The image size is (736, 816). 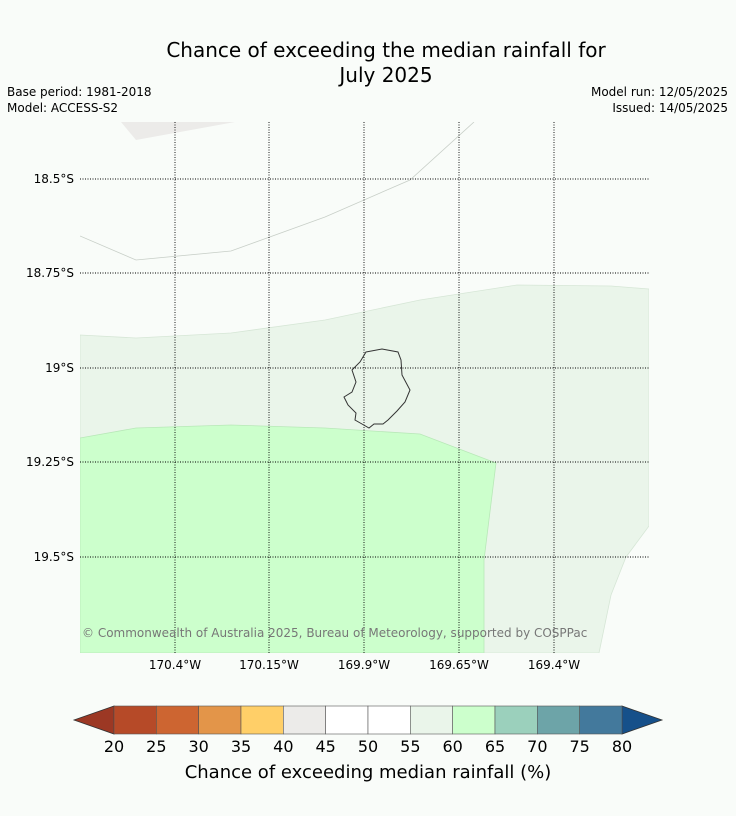 I want to click on colorbar-tick-label: 80, so click(x=622, y=746).